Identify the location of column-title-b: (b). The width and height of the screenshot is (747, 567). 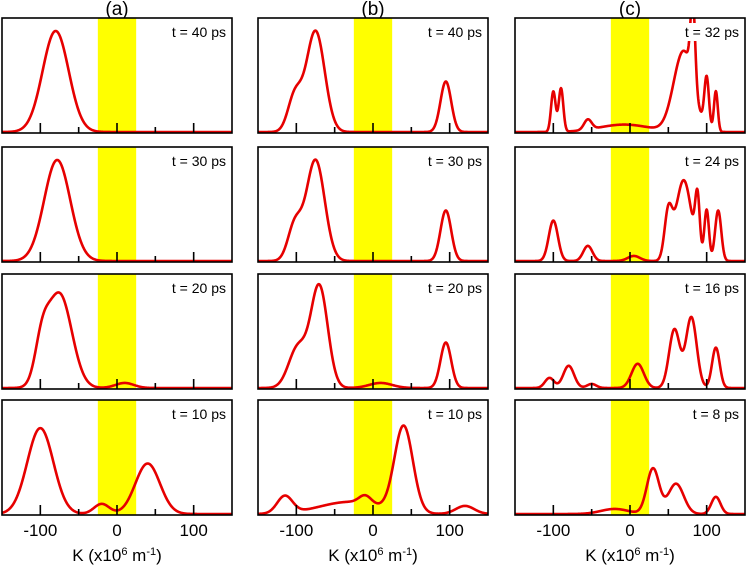
(372, 10).